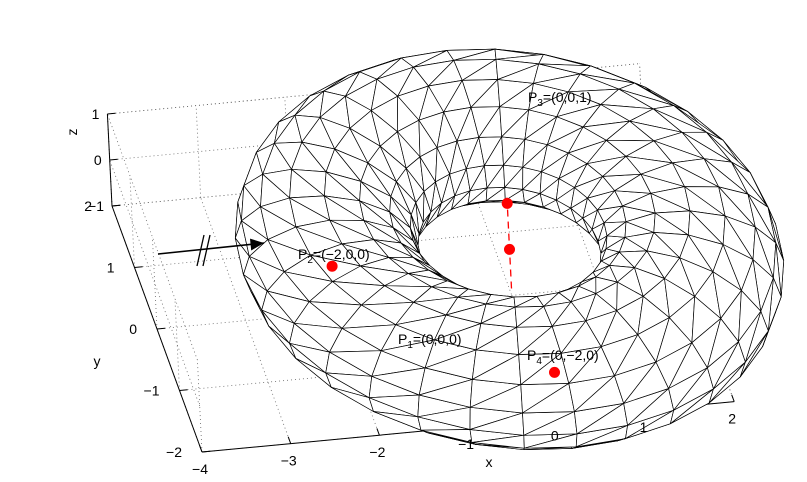 This screenshot has width=807, height=482. Describe the element at coordinates (72, 132) in the screenshot. I see `z-axis-label: z` at that location.